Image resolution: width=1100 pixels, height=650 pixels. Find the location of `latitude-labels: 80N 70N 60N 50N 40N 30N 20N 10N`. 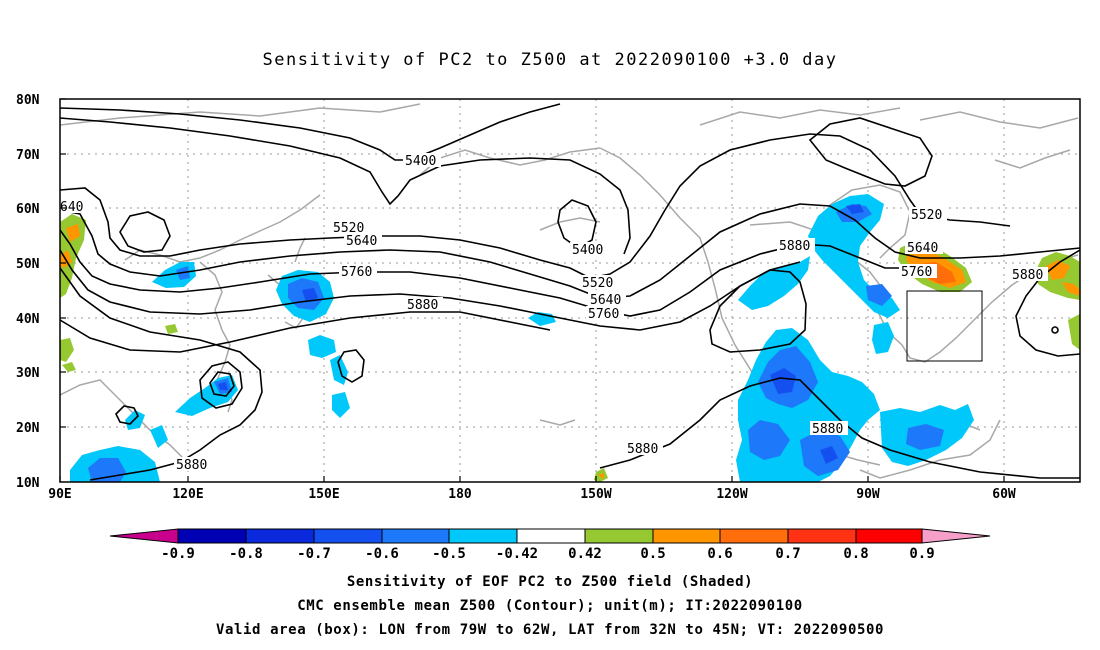

latitude-labels: 80N 70N 60N 50N 40N 30N 20N 10N is located at coordinates (28, 292).